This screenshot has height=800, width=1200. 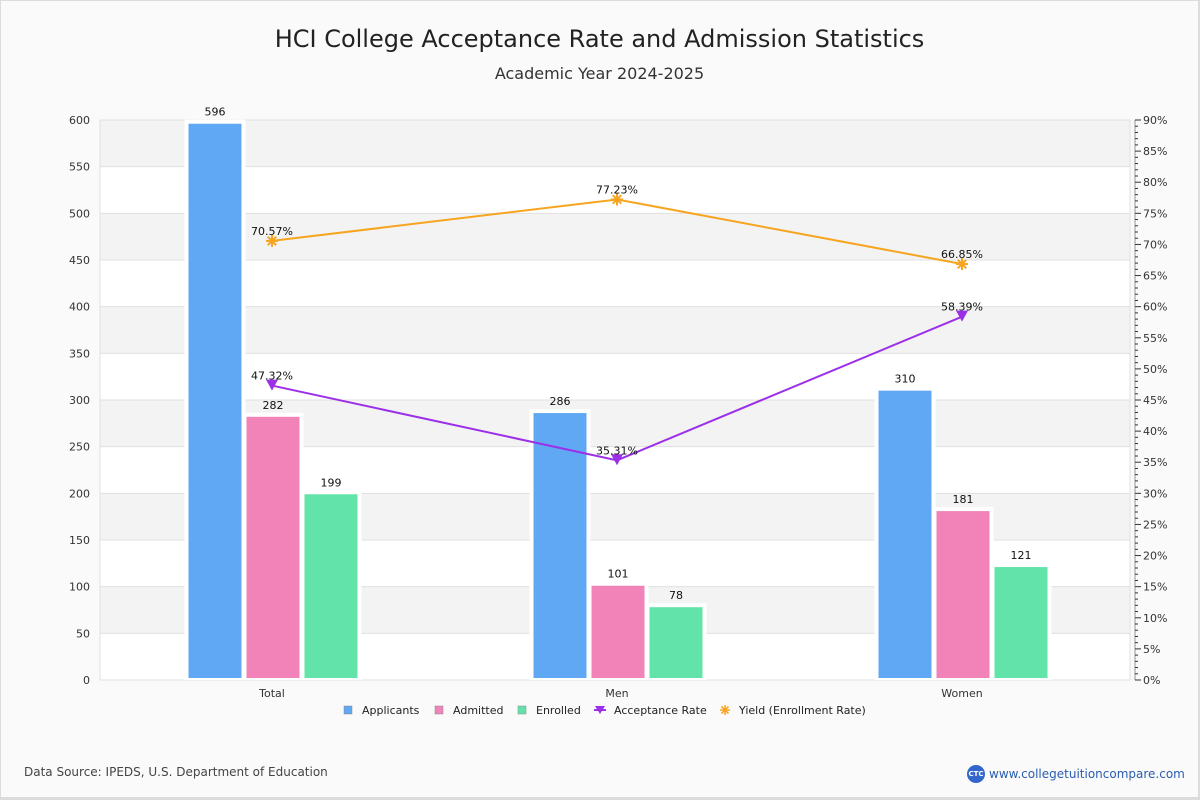 What do you see at coordinates (1151, 649) in the screenshot?
I see `right-tick-label: 5%` at bounding box center [1151, 649].